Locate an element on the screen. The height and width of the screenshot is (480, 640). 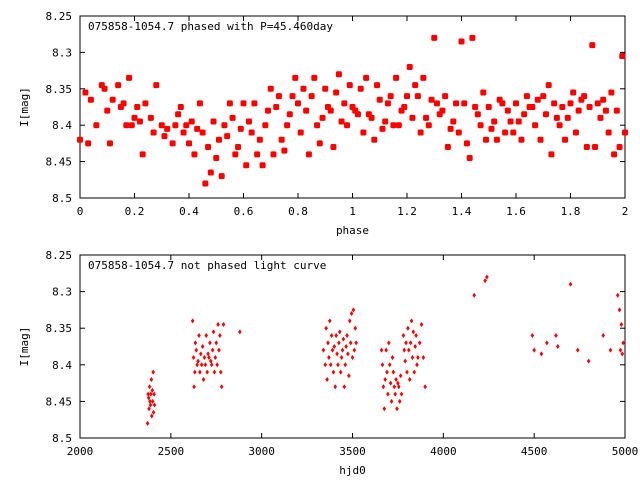
phased-y-tick-label: 8.35 is located at coordinates (59, 89).